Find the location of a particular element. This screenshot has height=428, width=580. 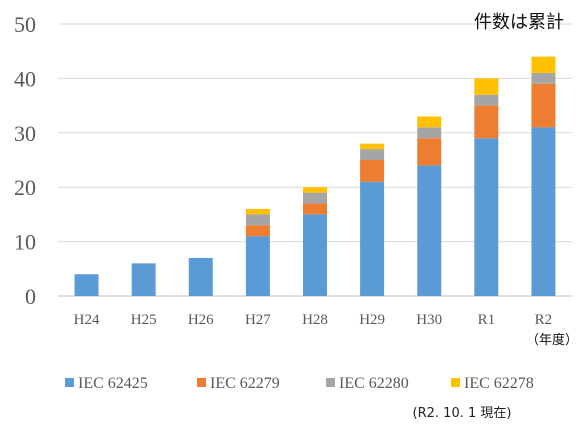

y-tick-label-20: 20 is located at coordinates (25, 187).